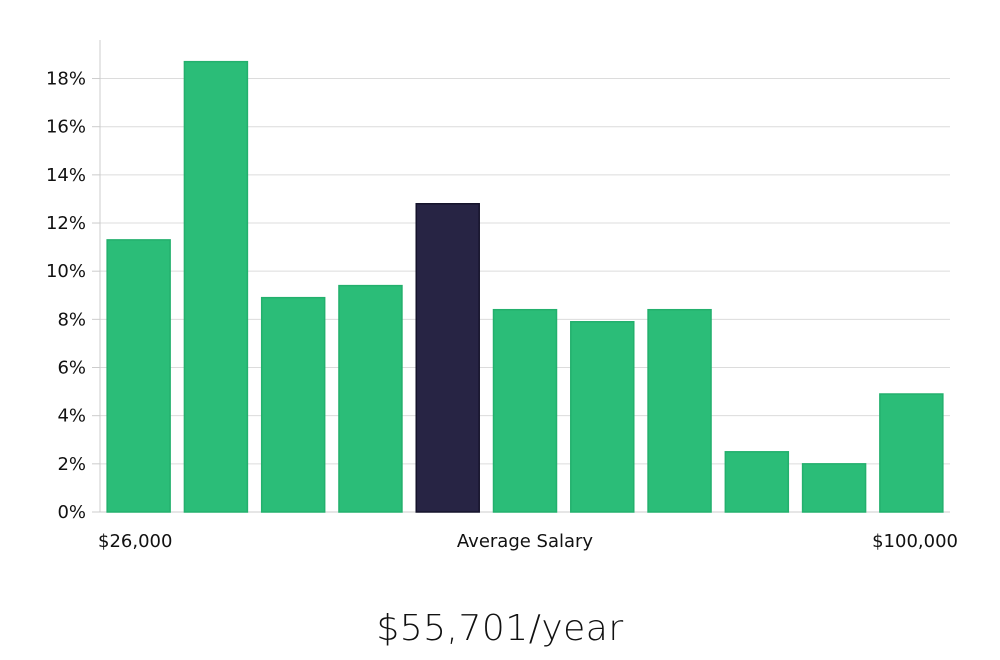  What do you see at coordinates (66, 271) in the screenshot?
I see `y-tick-label: 10%` at bounding box center [66, 271].